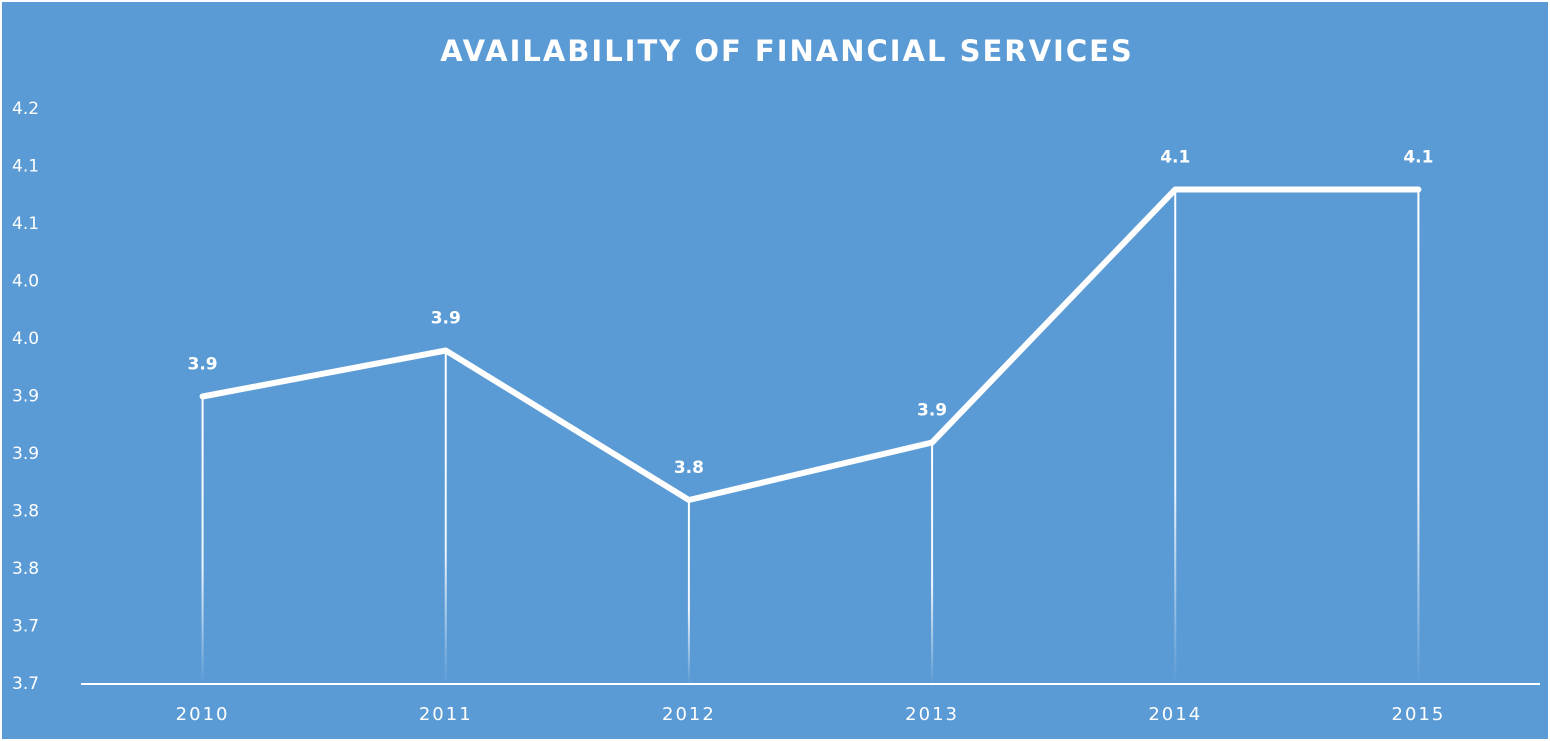 The height and width of the screenshot is (741, 1550). Describe the element at coordinates (1175, 714) in the screenshot. I see `x-tick-label: 2014` at that location.